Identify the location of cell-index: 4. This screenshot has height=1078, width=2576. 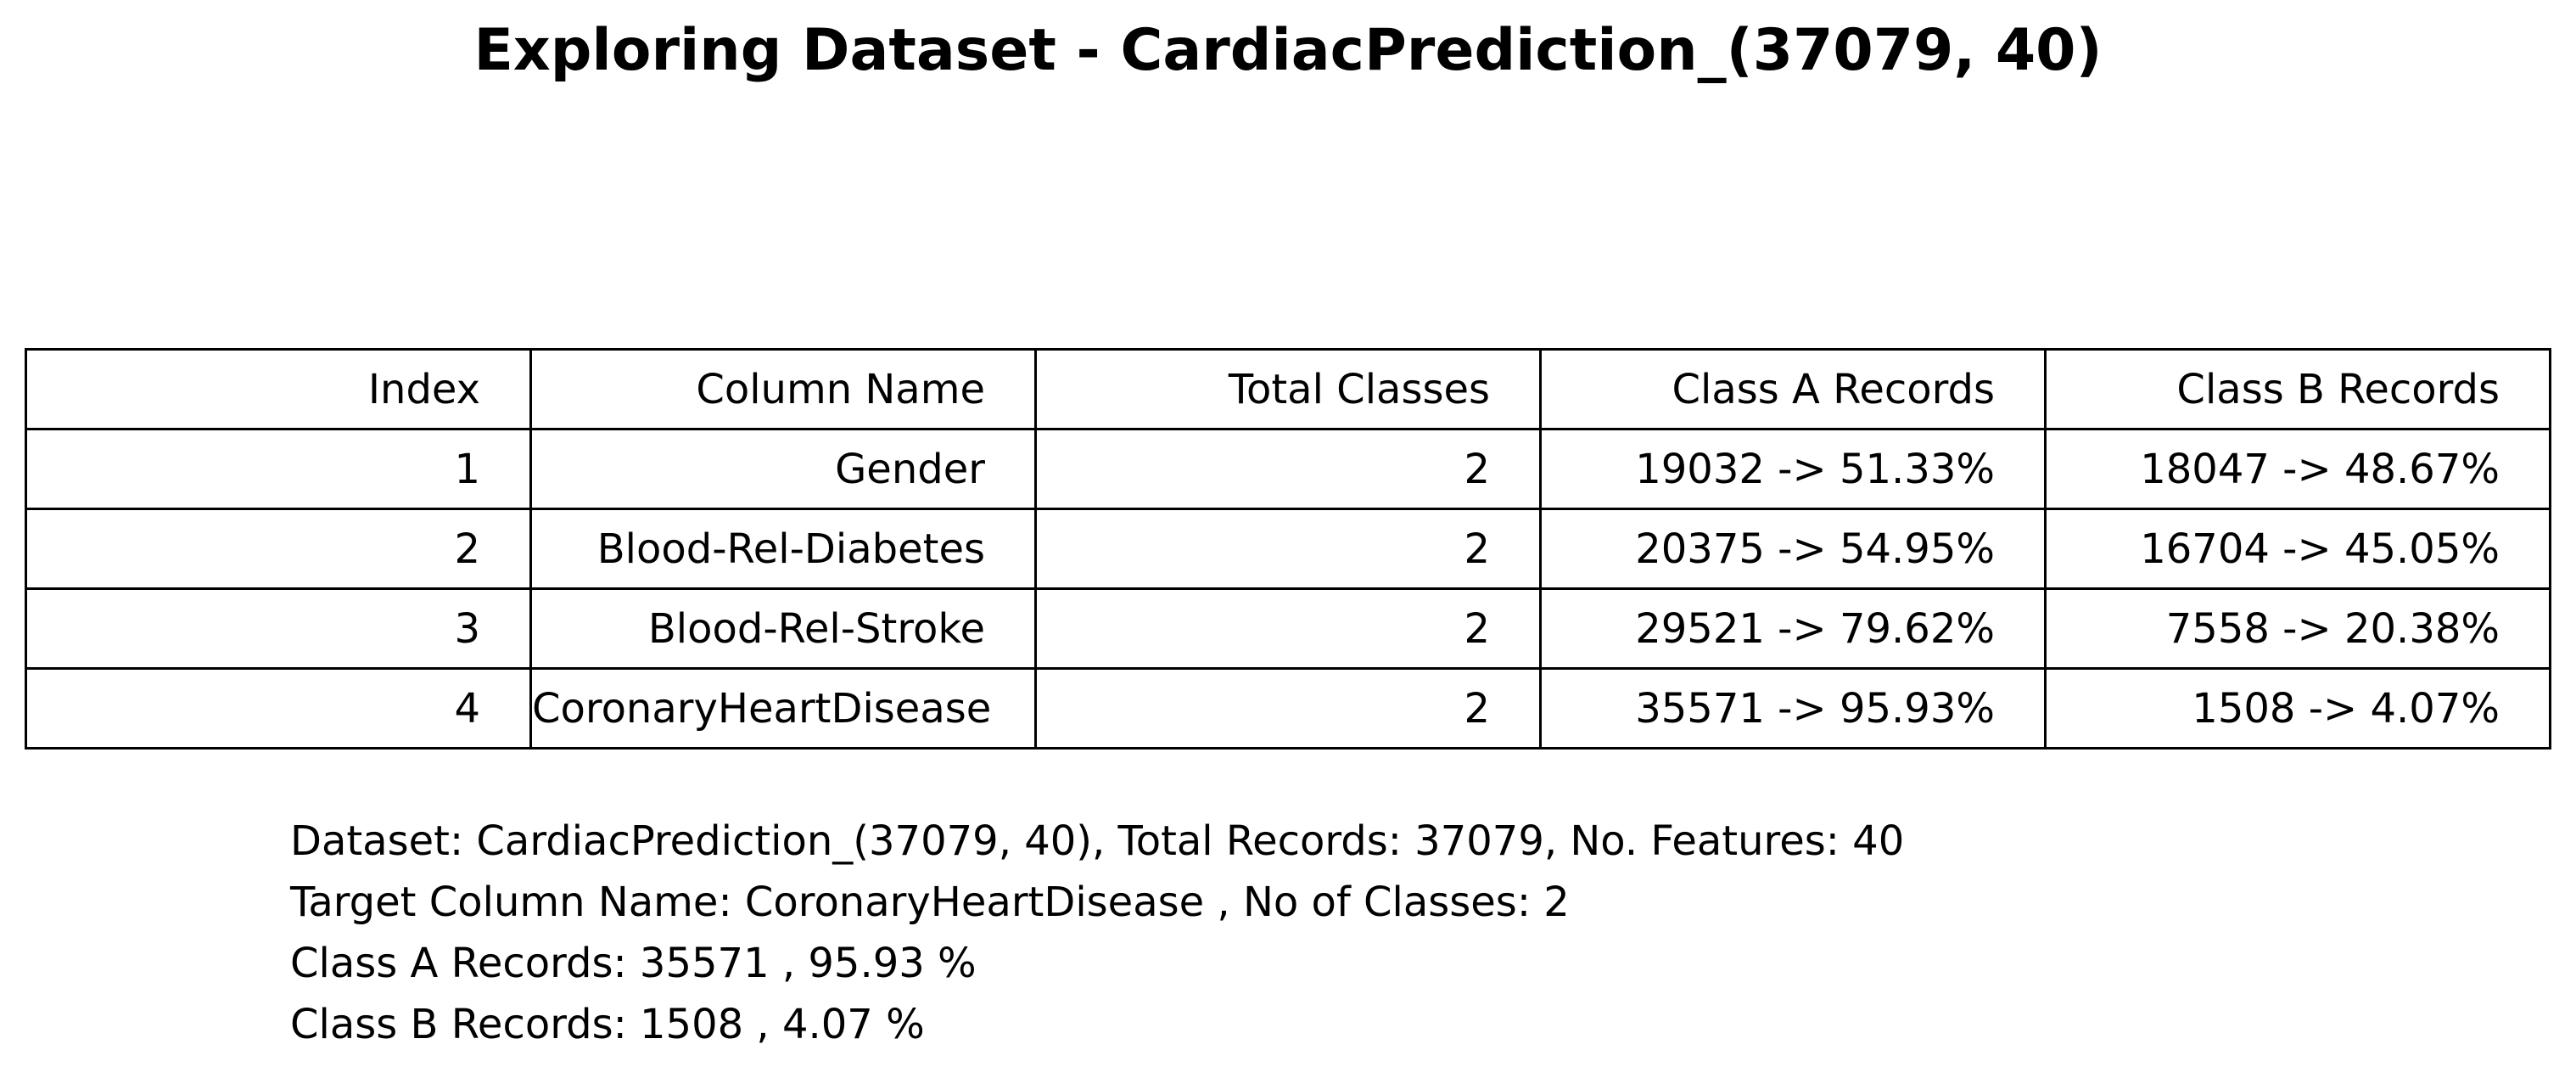
(279, 708).